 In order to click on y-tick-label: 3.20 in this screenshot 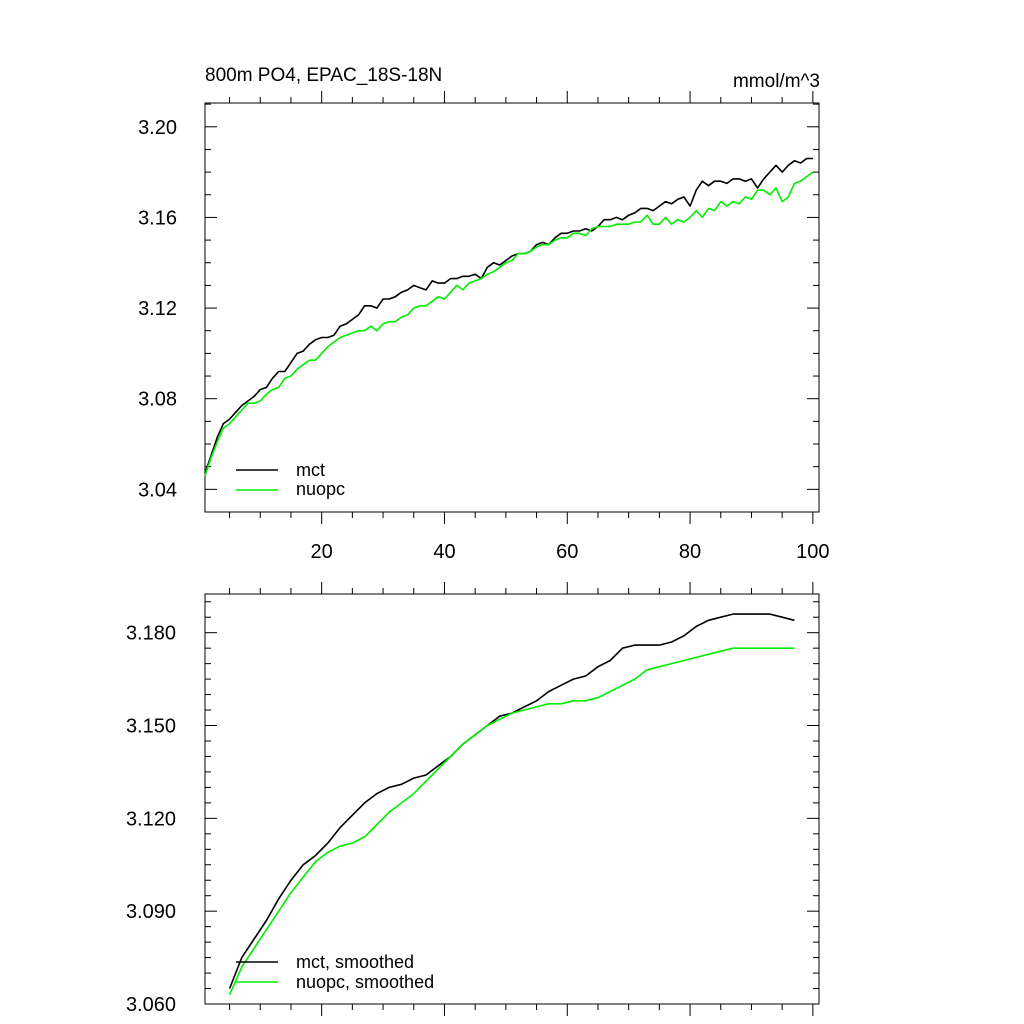, I will do `click(157, 128)`.